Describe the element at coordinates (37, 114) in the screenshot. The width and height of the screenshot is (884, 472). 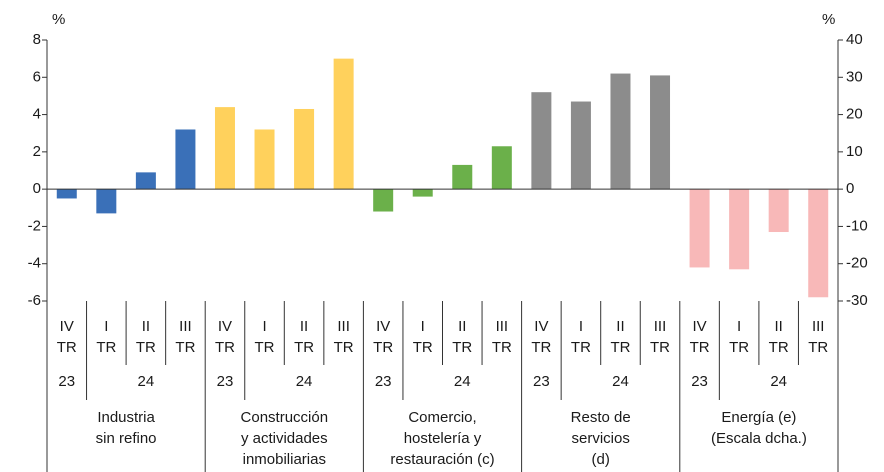
I see `y-tick-label: 4` at that location.